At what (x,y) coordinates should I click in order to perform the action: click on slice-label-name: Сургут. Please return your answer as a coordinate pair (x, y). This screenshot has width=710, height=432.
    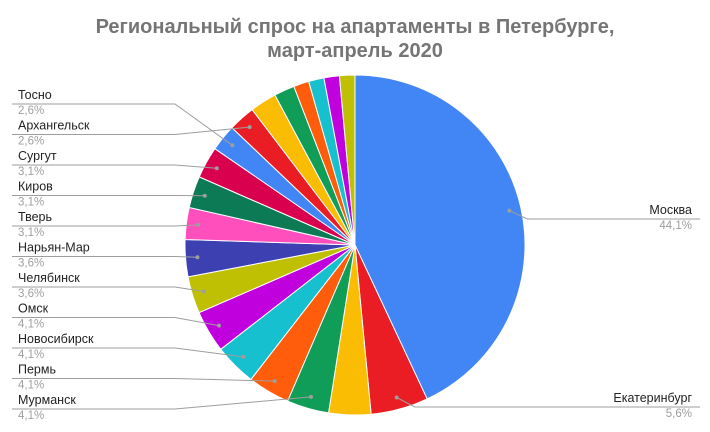
    Looking at the image, I should click on (37, 156).